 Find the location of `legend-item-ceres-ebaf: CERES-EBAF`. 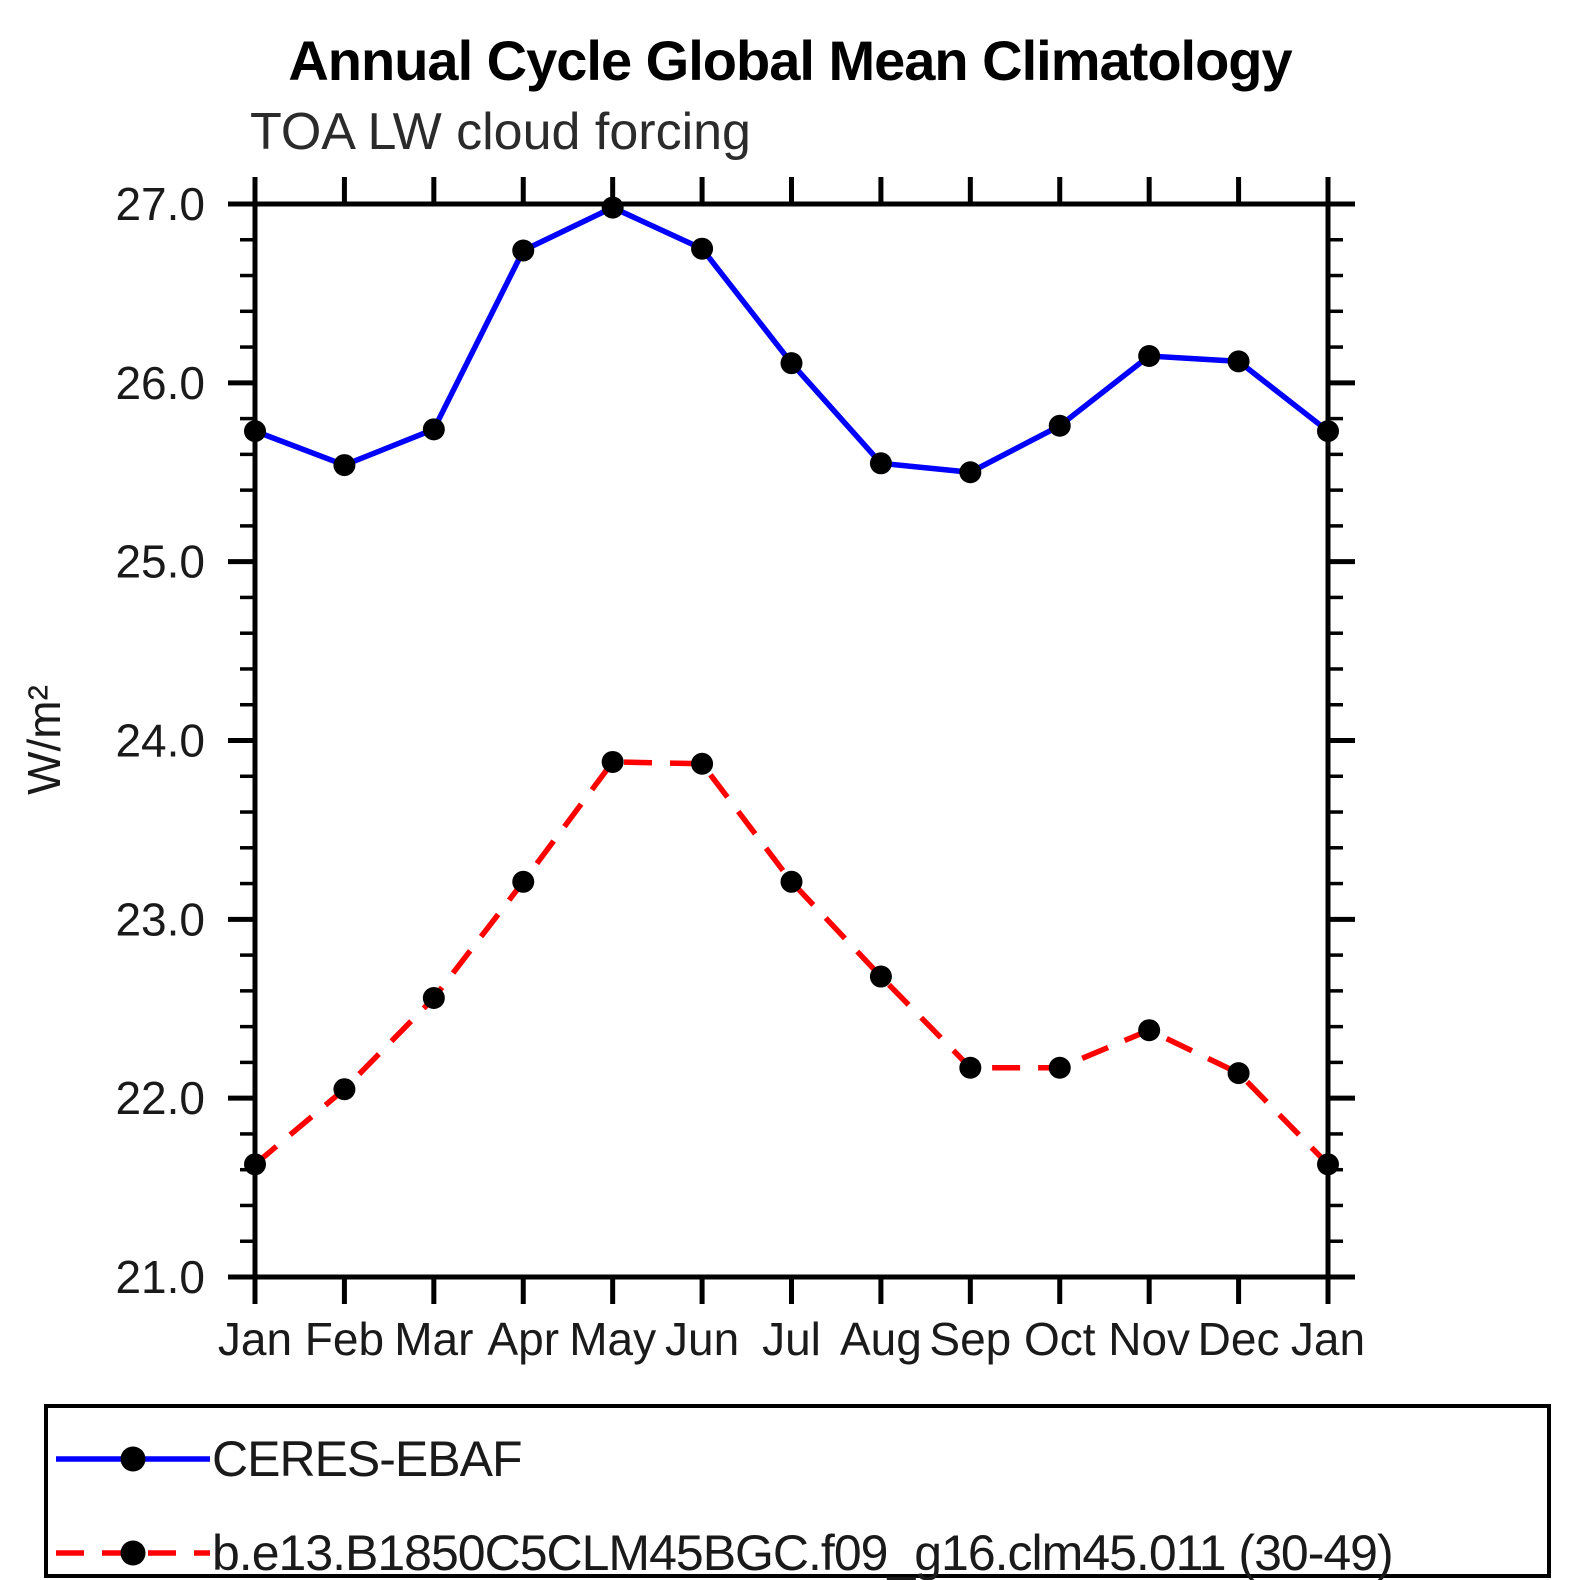

legend-item-ceres-ebaf: CERES-EBAF is located at coordinates (288, 1459).